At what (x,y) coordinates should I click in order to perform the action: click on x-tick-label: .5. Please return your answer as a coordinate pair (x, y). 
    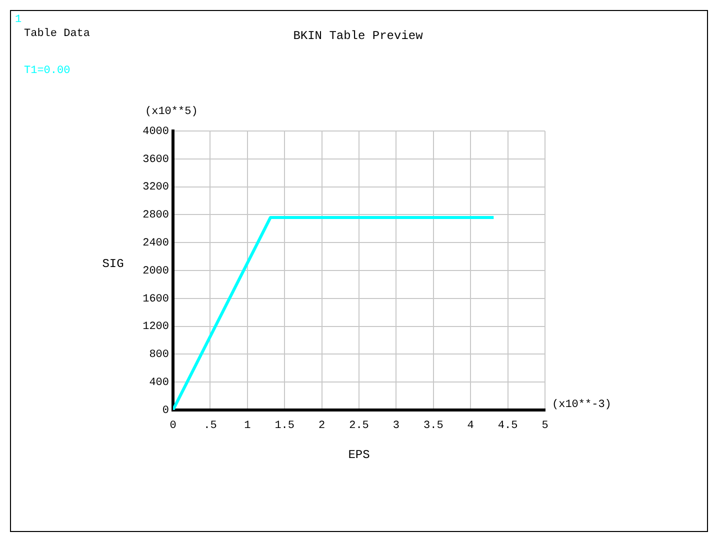
    Looking at the image, I should click on (210, 426).